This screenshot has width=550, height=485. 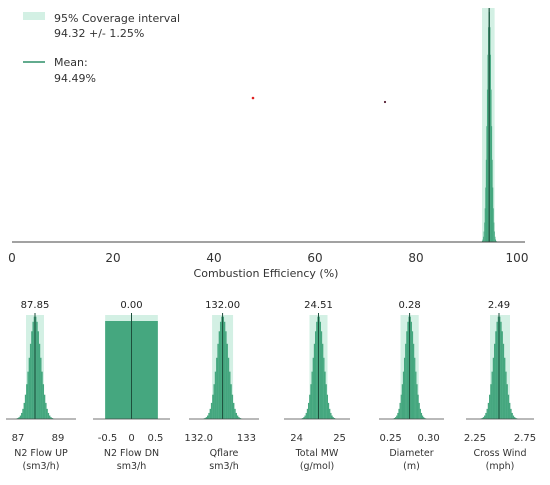 I want to click on legend-mean-label: Mean:, so click(x=71, y=62).